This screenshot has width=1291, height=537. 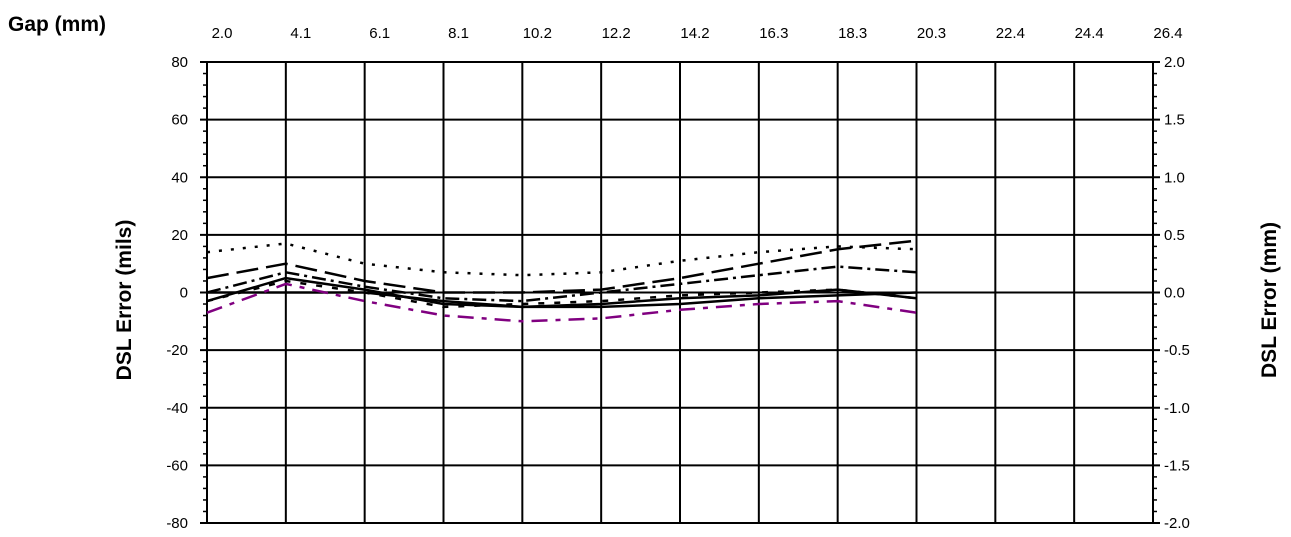 I want to click on right-tick-label: 2.0, so click(x=1174, y=62).